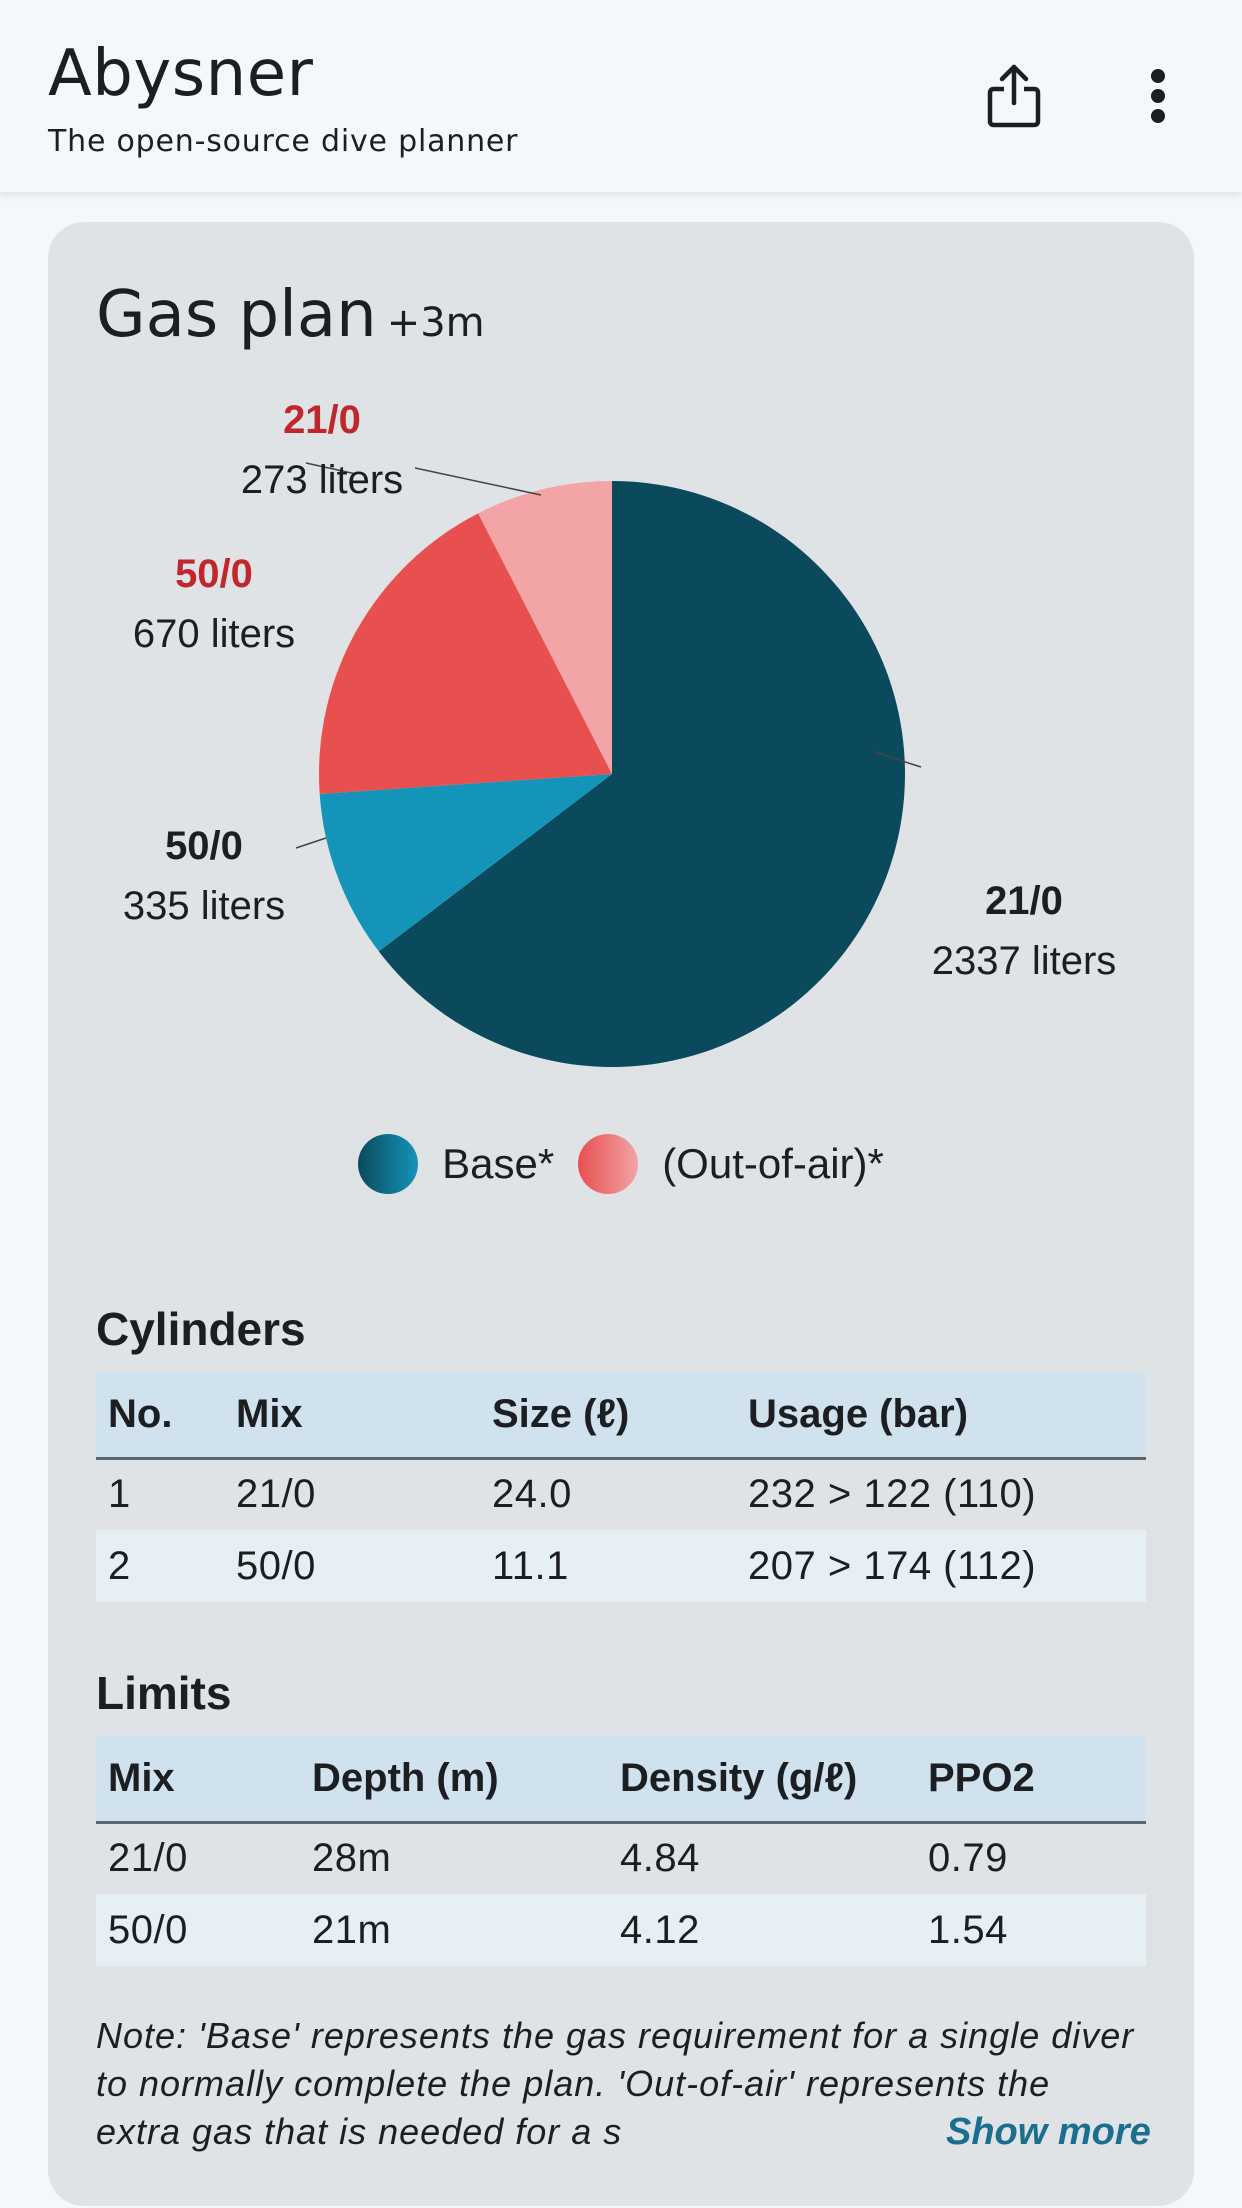  Describe the element at coordinates (608, 1164) in the screenshot. I see `legend-swatch-out-of-air` at that location.